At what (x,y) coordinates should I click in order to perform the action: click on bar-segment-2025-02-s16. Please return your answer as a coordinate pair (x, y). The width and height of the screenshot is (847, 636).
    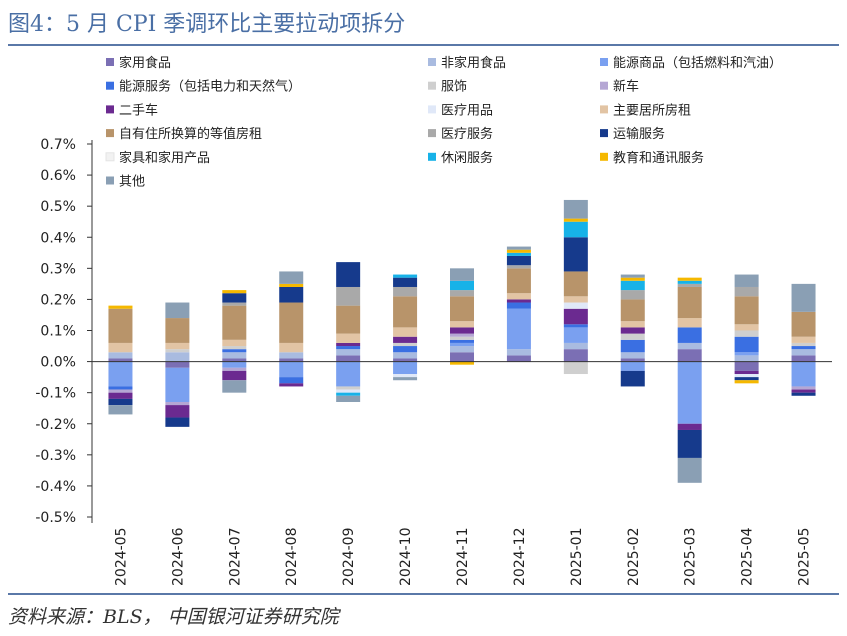
    Looking at the image, I should click on (632, 276).